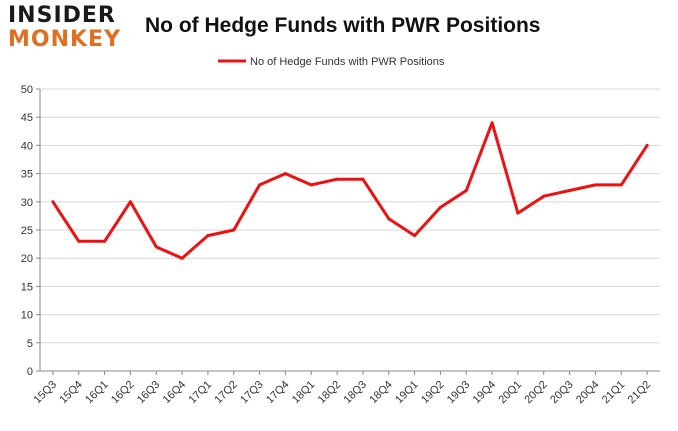  What do you see at coordinates (27, 146) in the screenshot?
I see `y-tick-label: 40` at bounding box center [27, 146].